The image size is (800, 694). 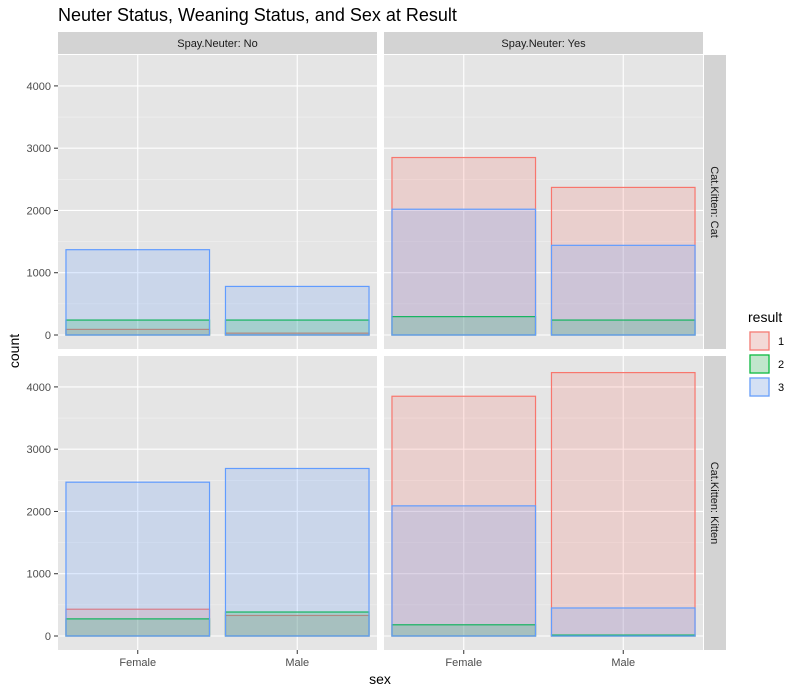 What do you see at coordinates (380, 679) in the screenshot?
I see `x-axis-title: sex` at bounding box center [380, 679].